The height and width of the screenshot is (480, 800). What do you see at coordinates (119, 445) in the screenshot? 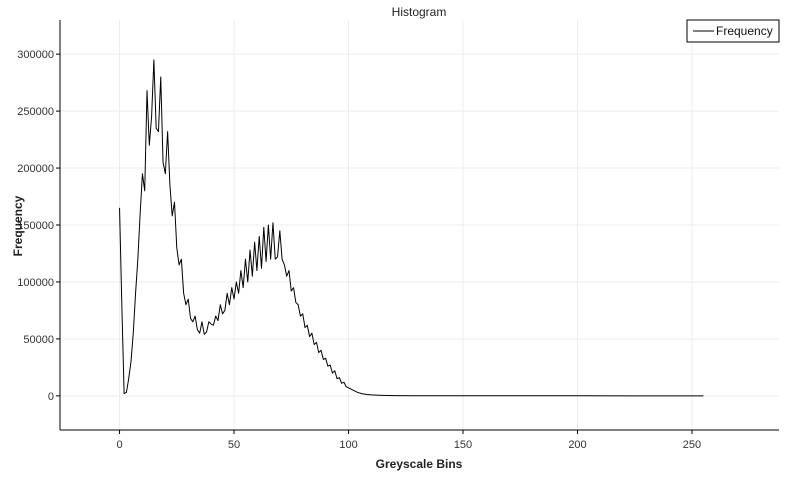
I see `x-tick-label: 0` at bounding box center [119, 445].